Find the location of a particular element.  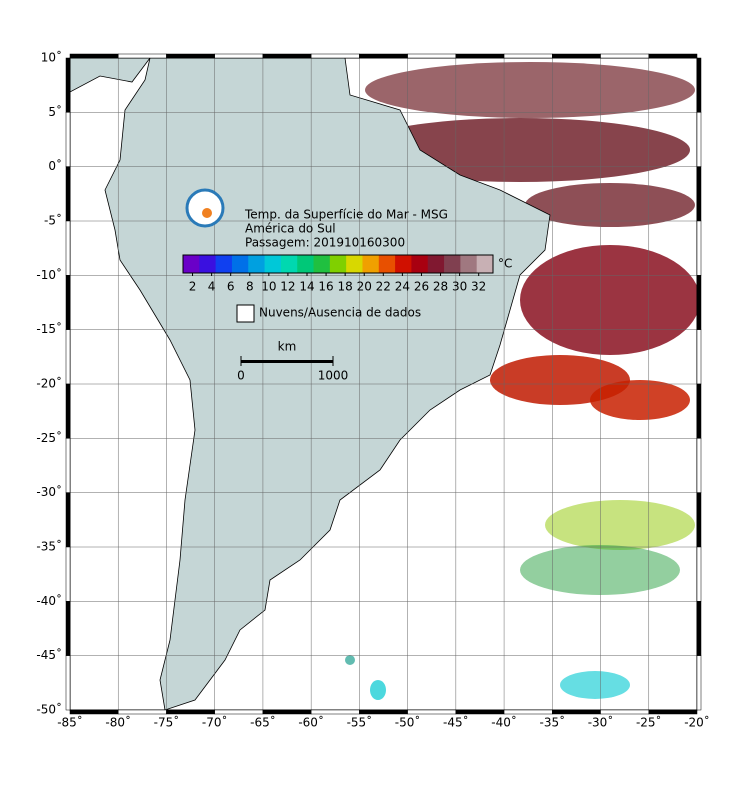

x-tick-label: -70˚ is located at coordinates (215, 722).